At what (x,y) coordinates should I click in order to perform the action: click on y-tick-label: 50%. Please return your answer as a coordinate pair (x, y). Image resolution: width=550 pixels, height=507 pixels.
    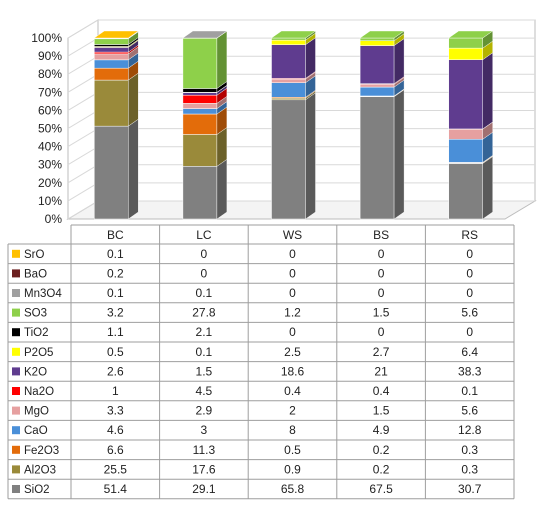
    Looking at the image, I should click on (50, 129).